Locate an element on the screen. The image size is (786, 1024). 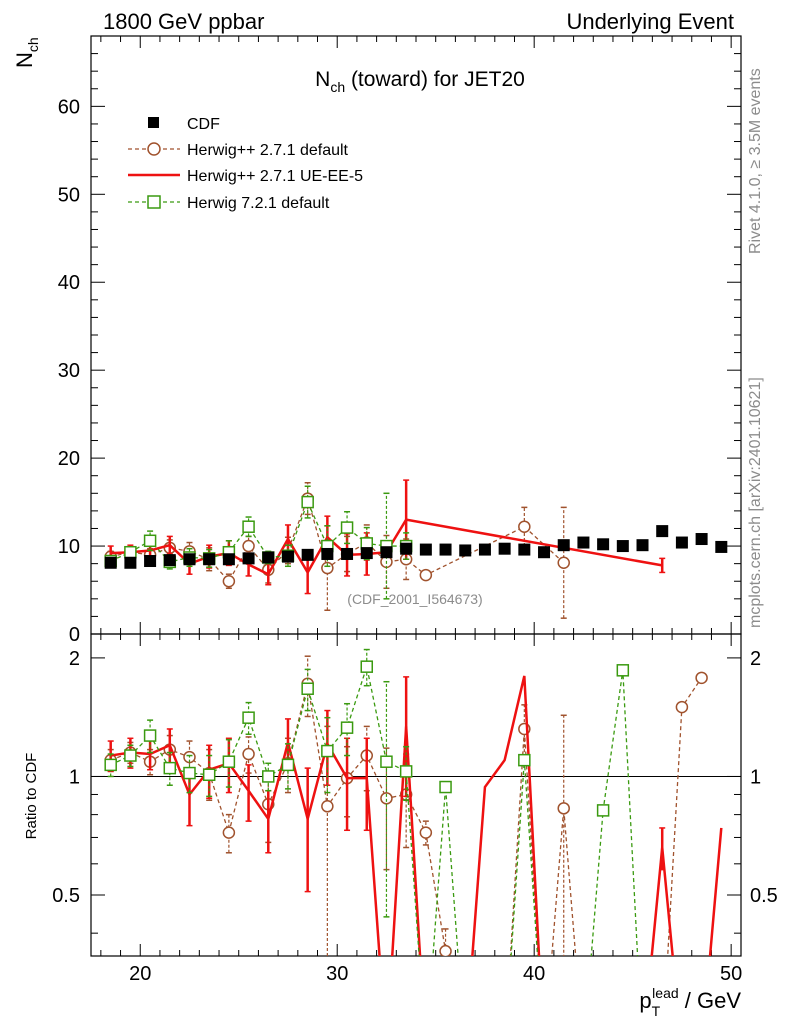
process-label: Underlying Event is located at coordinates (650, 21).